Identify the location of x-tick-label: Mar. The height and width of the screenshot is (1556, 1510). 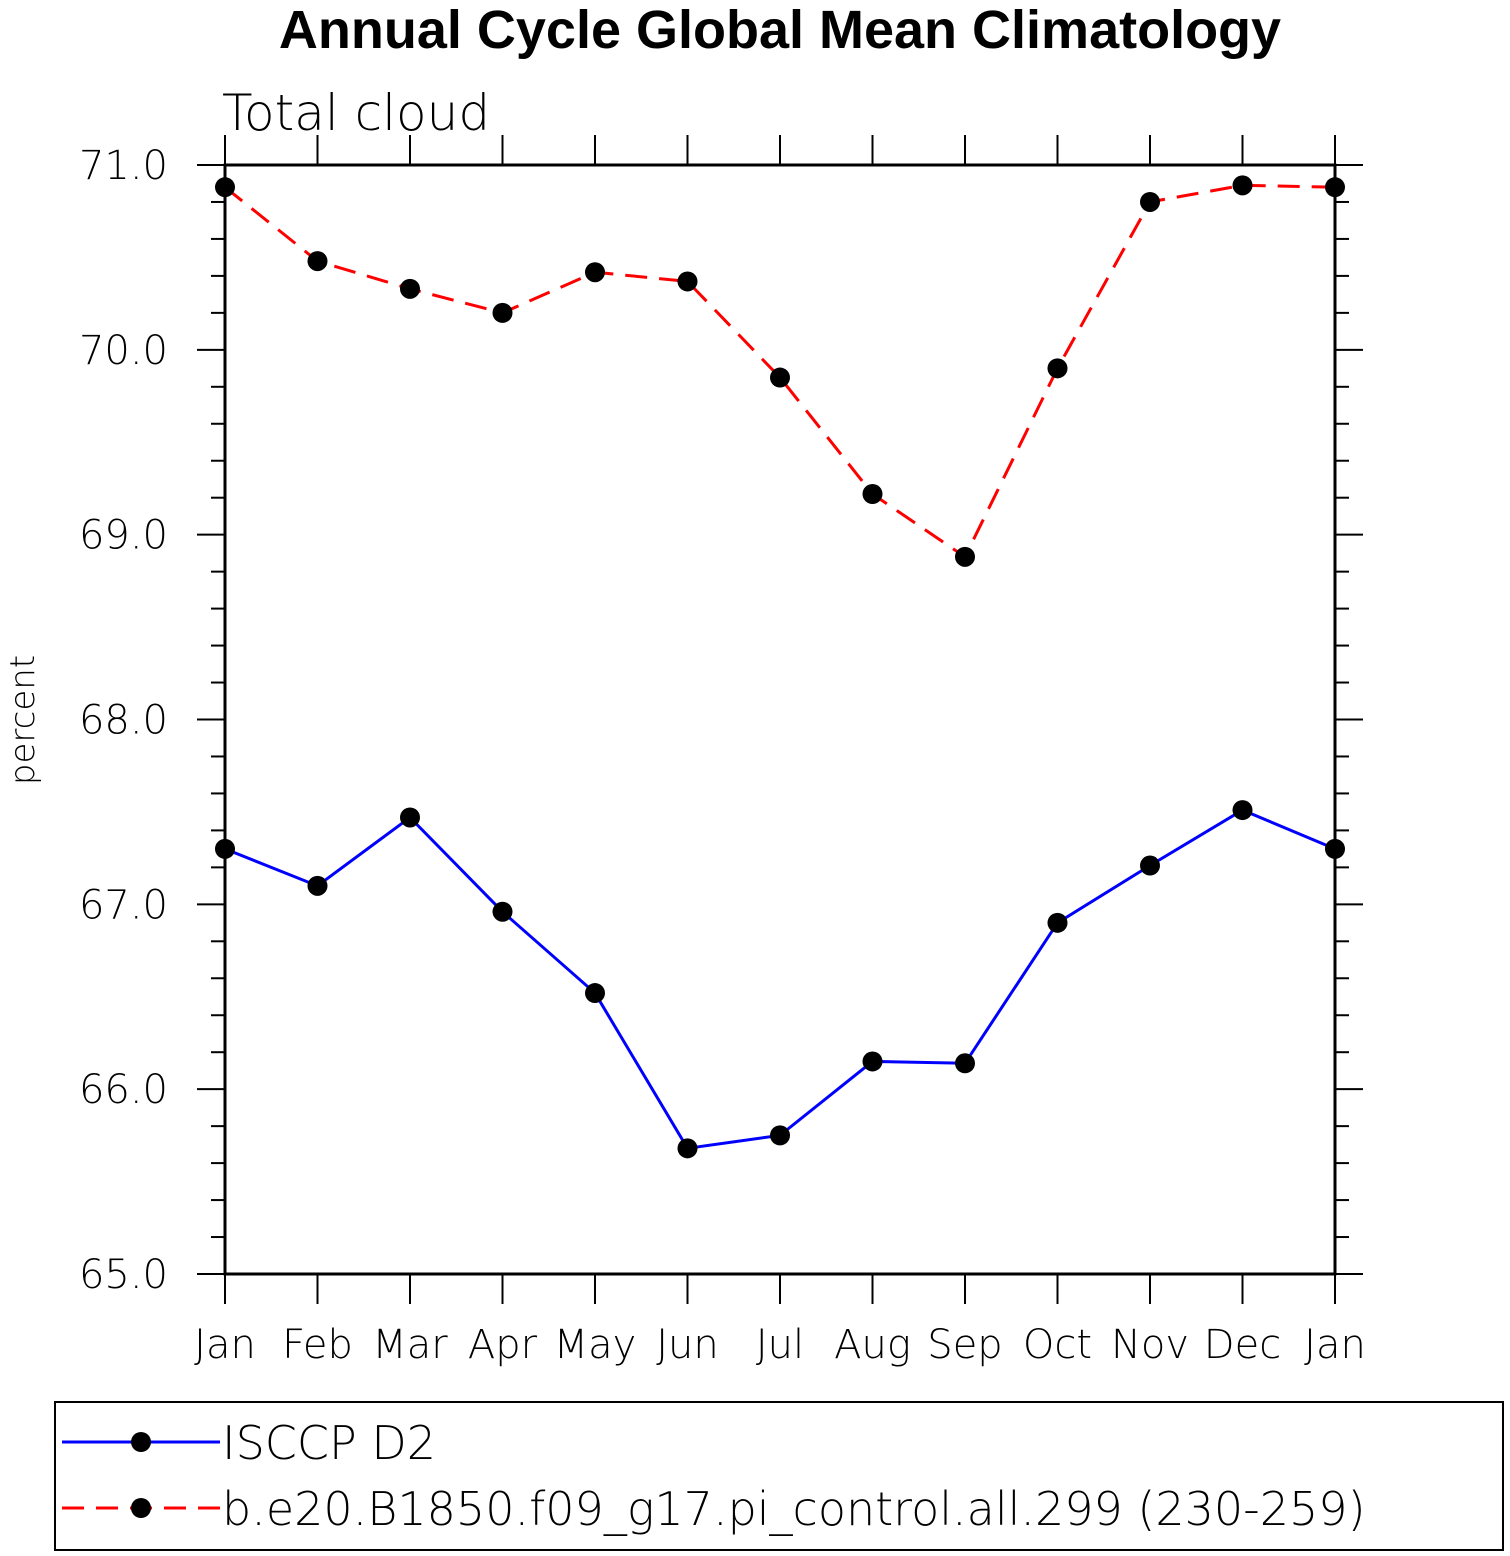
(410, 1345).